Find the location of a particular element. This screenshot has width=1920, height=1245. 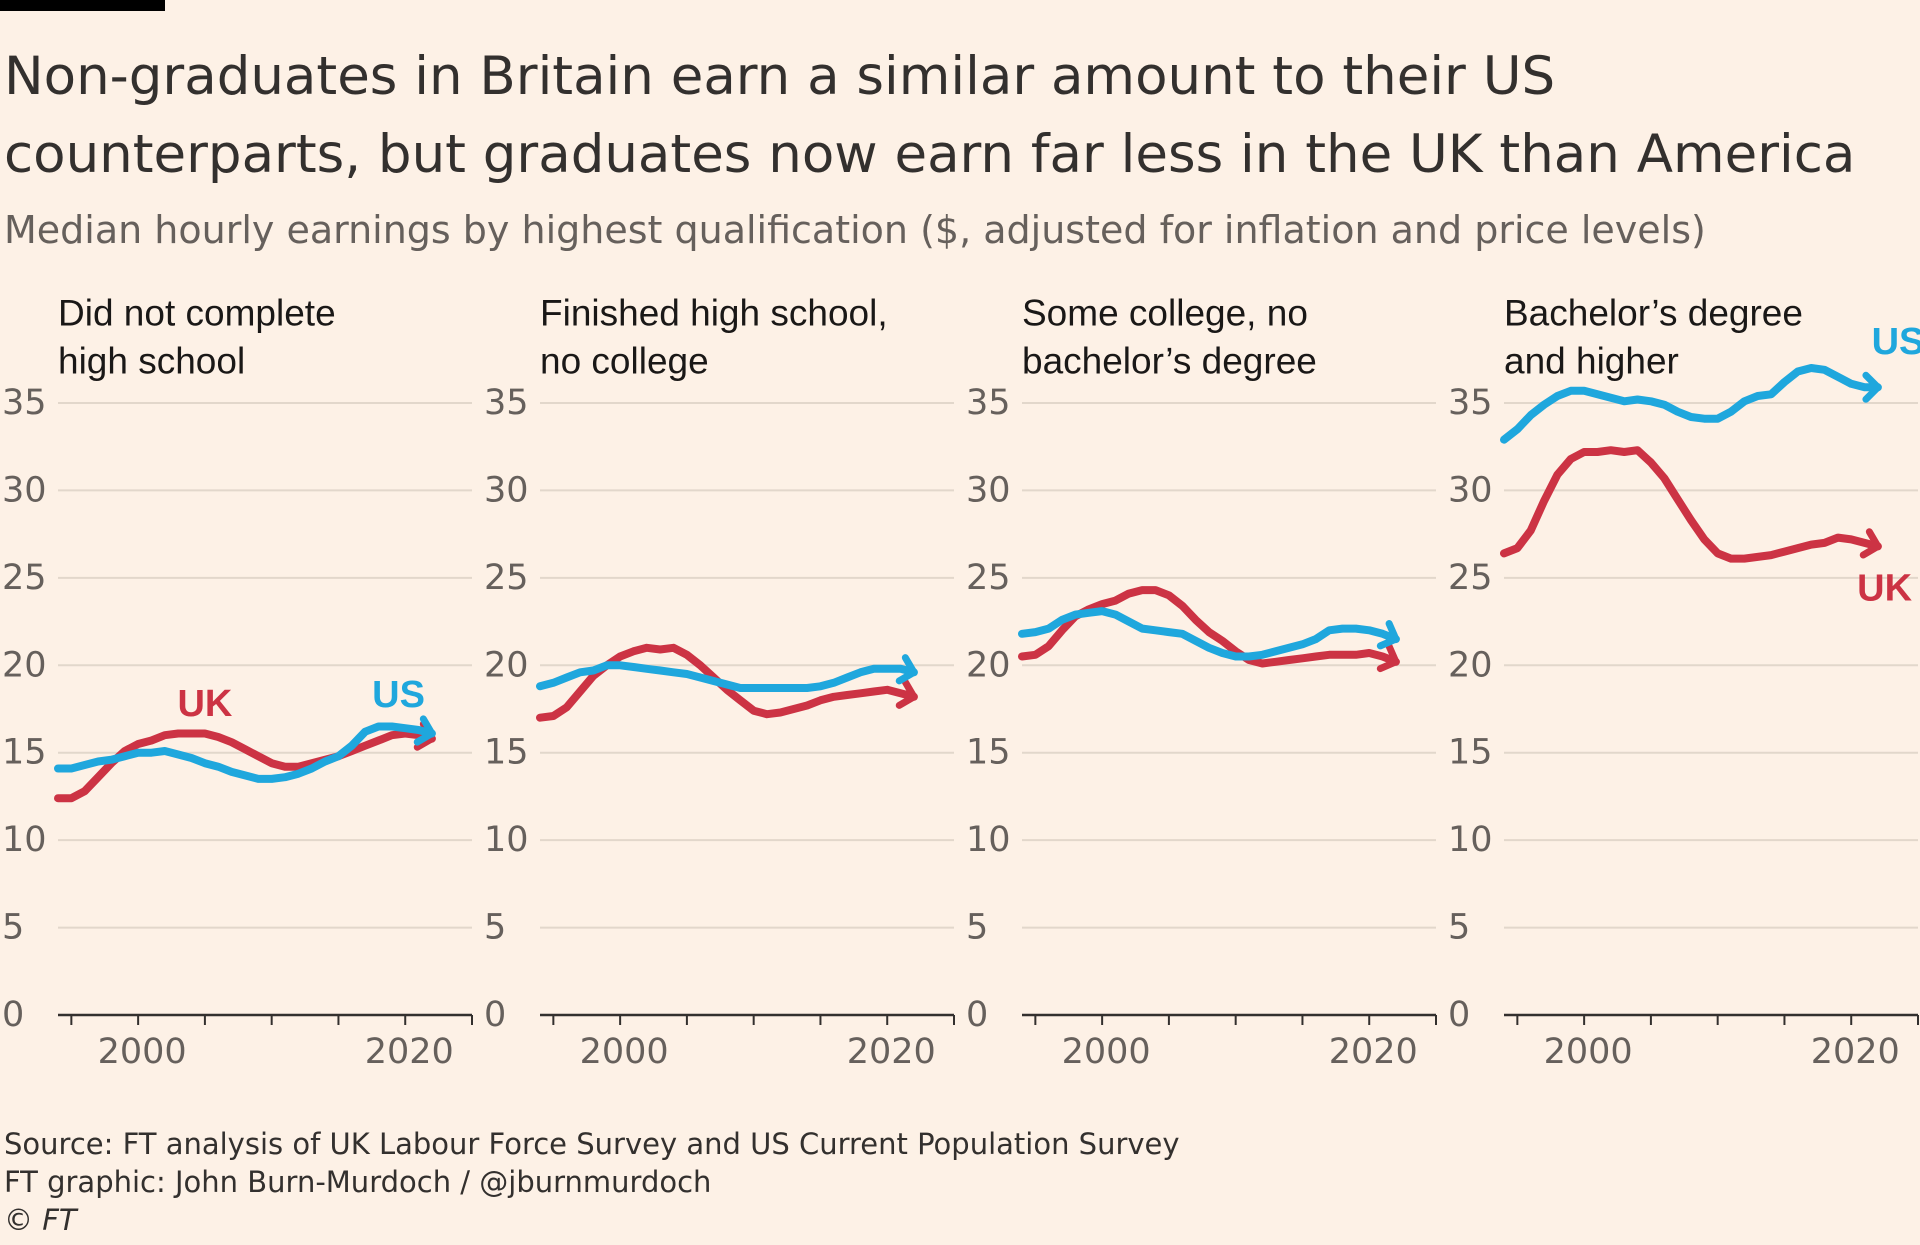

ft-brand-bar is located at coordinates (82, 5).